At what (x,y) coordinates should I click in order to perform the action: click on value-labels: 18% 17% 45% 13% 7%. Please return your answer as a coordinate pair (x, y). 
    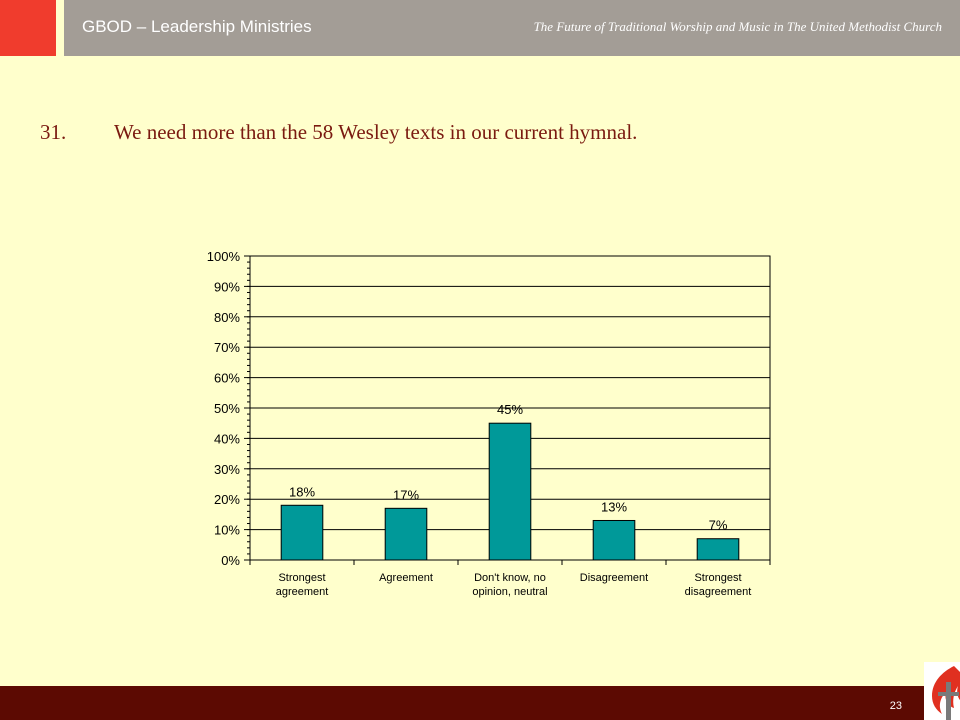
    Looking at the image, I should click on (508, 467).